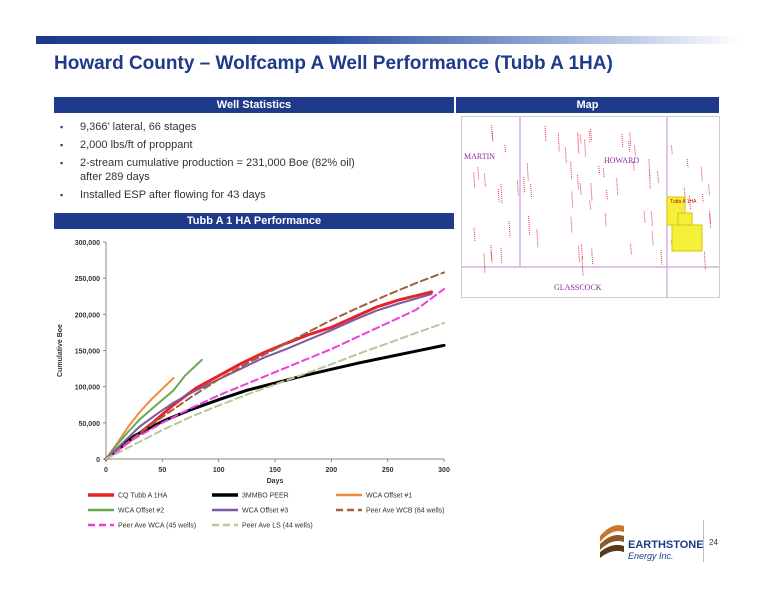  I want to click on logo-sub: Energy Inc., so click(651, 556).